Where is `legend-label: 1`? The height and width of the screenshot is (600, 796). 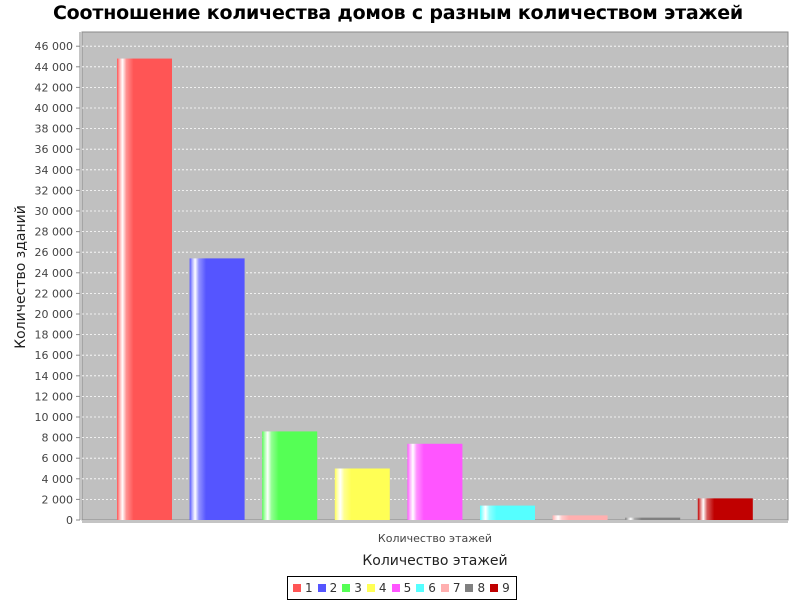 legend-label: 1 is located at coordinates (309, 588).